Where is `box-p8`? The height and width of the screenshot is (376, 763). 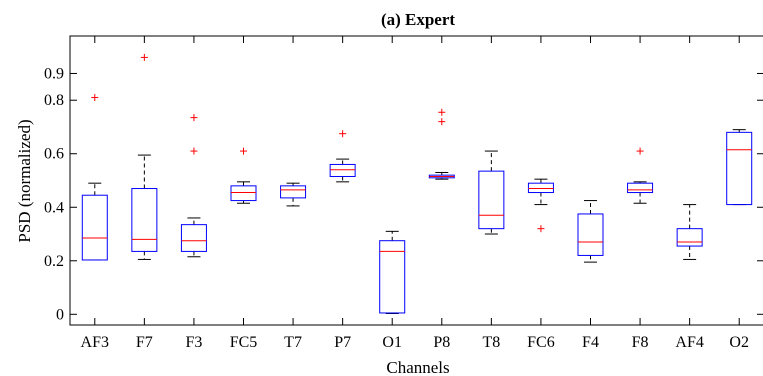
box-p8 is located at coordinates (441, 144).